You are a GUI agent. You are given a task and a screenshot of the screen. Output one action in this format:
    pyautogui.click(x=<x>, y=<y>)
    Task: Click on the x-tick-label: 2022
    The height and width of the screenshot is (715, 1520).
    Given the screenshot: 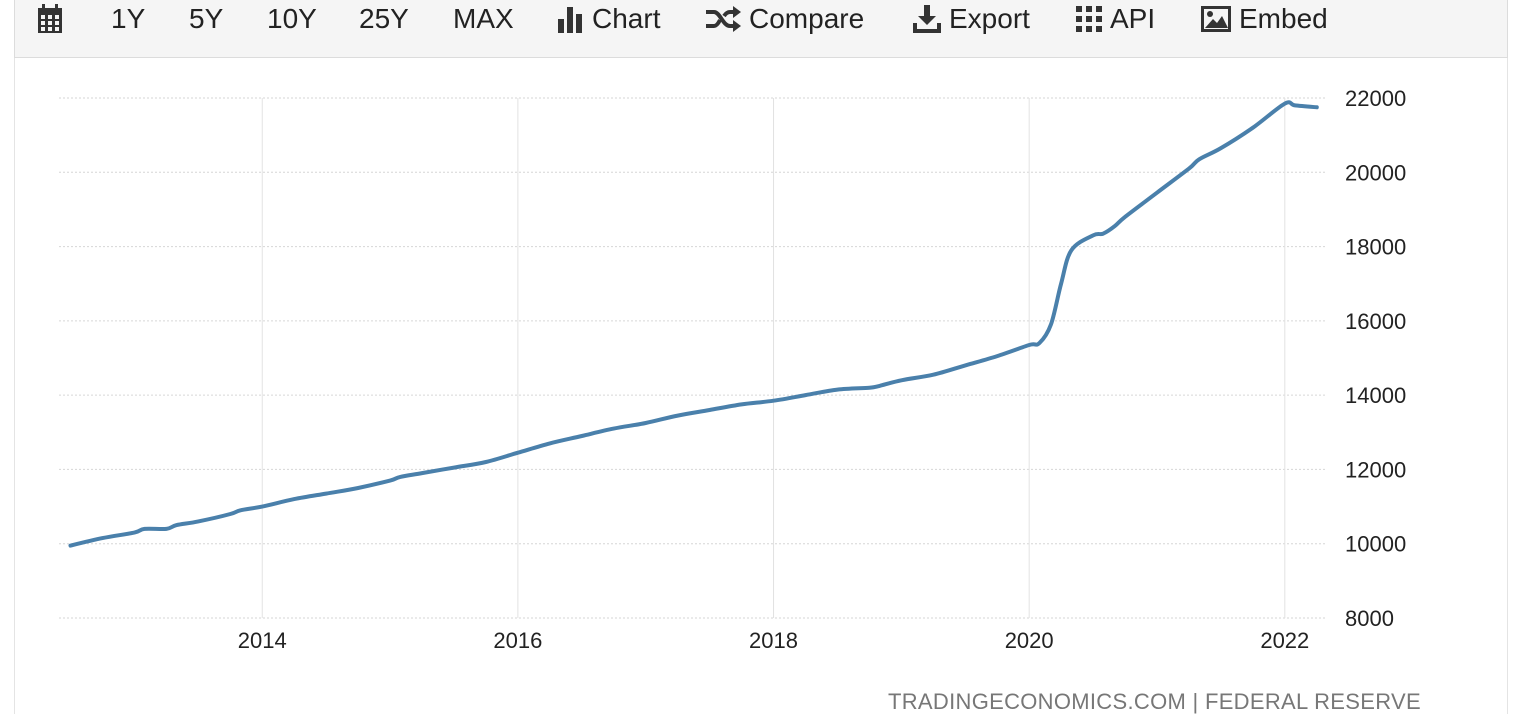 What is the action you would take?
    pyautogui.click(x=1284, y=640)
    